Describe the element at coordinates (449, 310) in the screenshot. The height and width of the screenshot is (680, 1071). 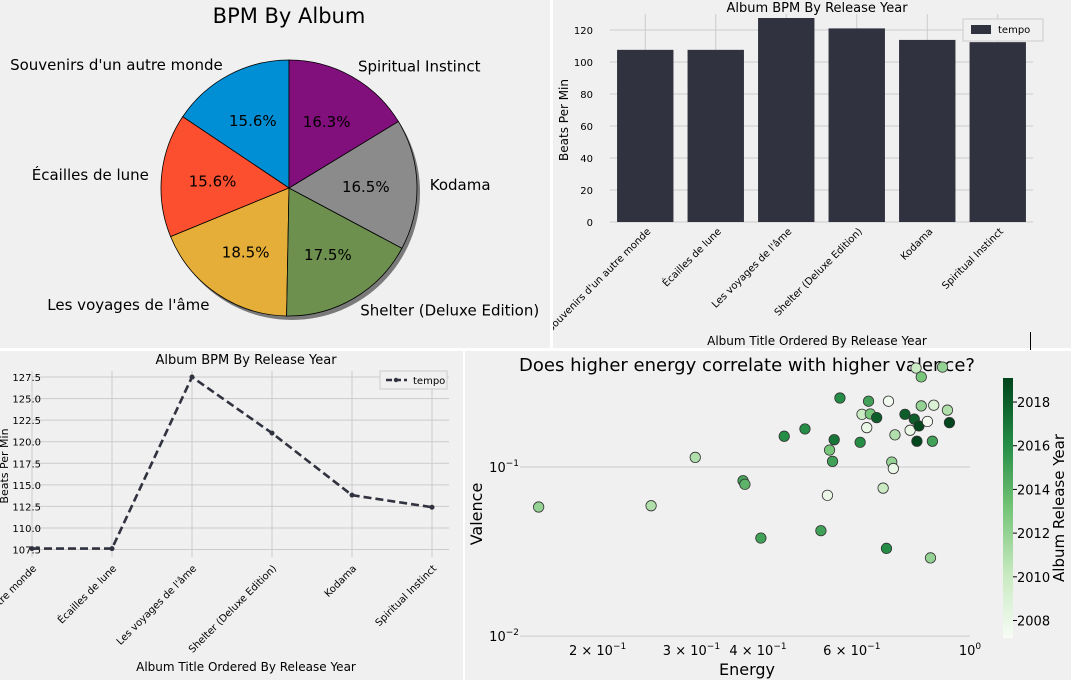
I see `pie-category-label: Shelter (Deluxe Edition)` at that location.